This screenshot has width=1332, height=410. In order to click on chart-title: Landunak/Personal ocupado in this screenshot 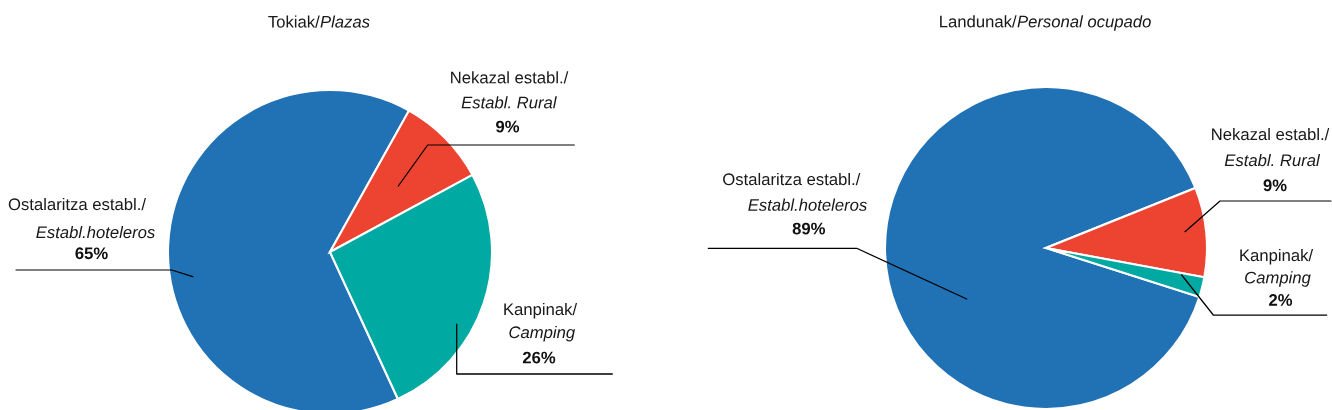, I will do `click(1045, 23)`.